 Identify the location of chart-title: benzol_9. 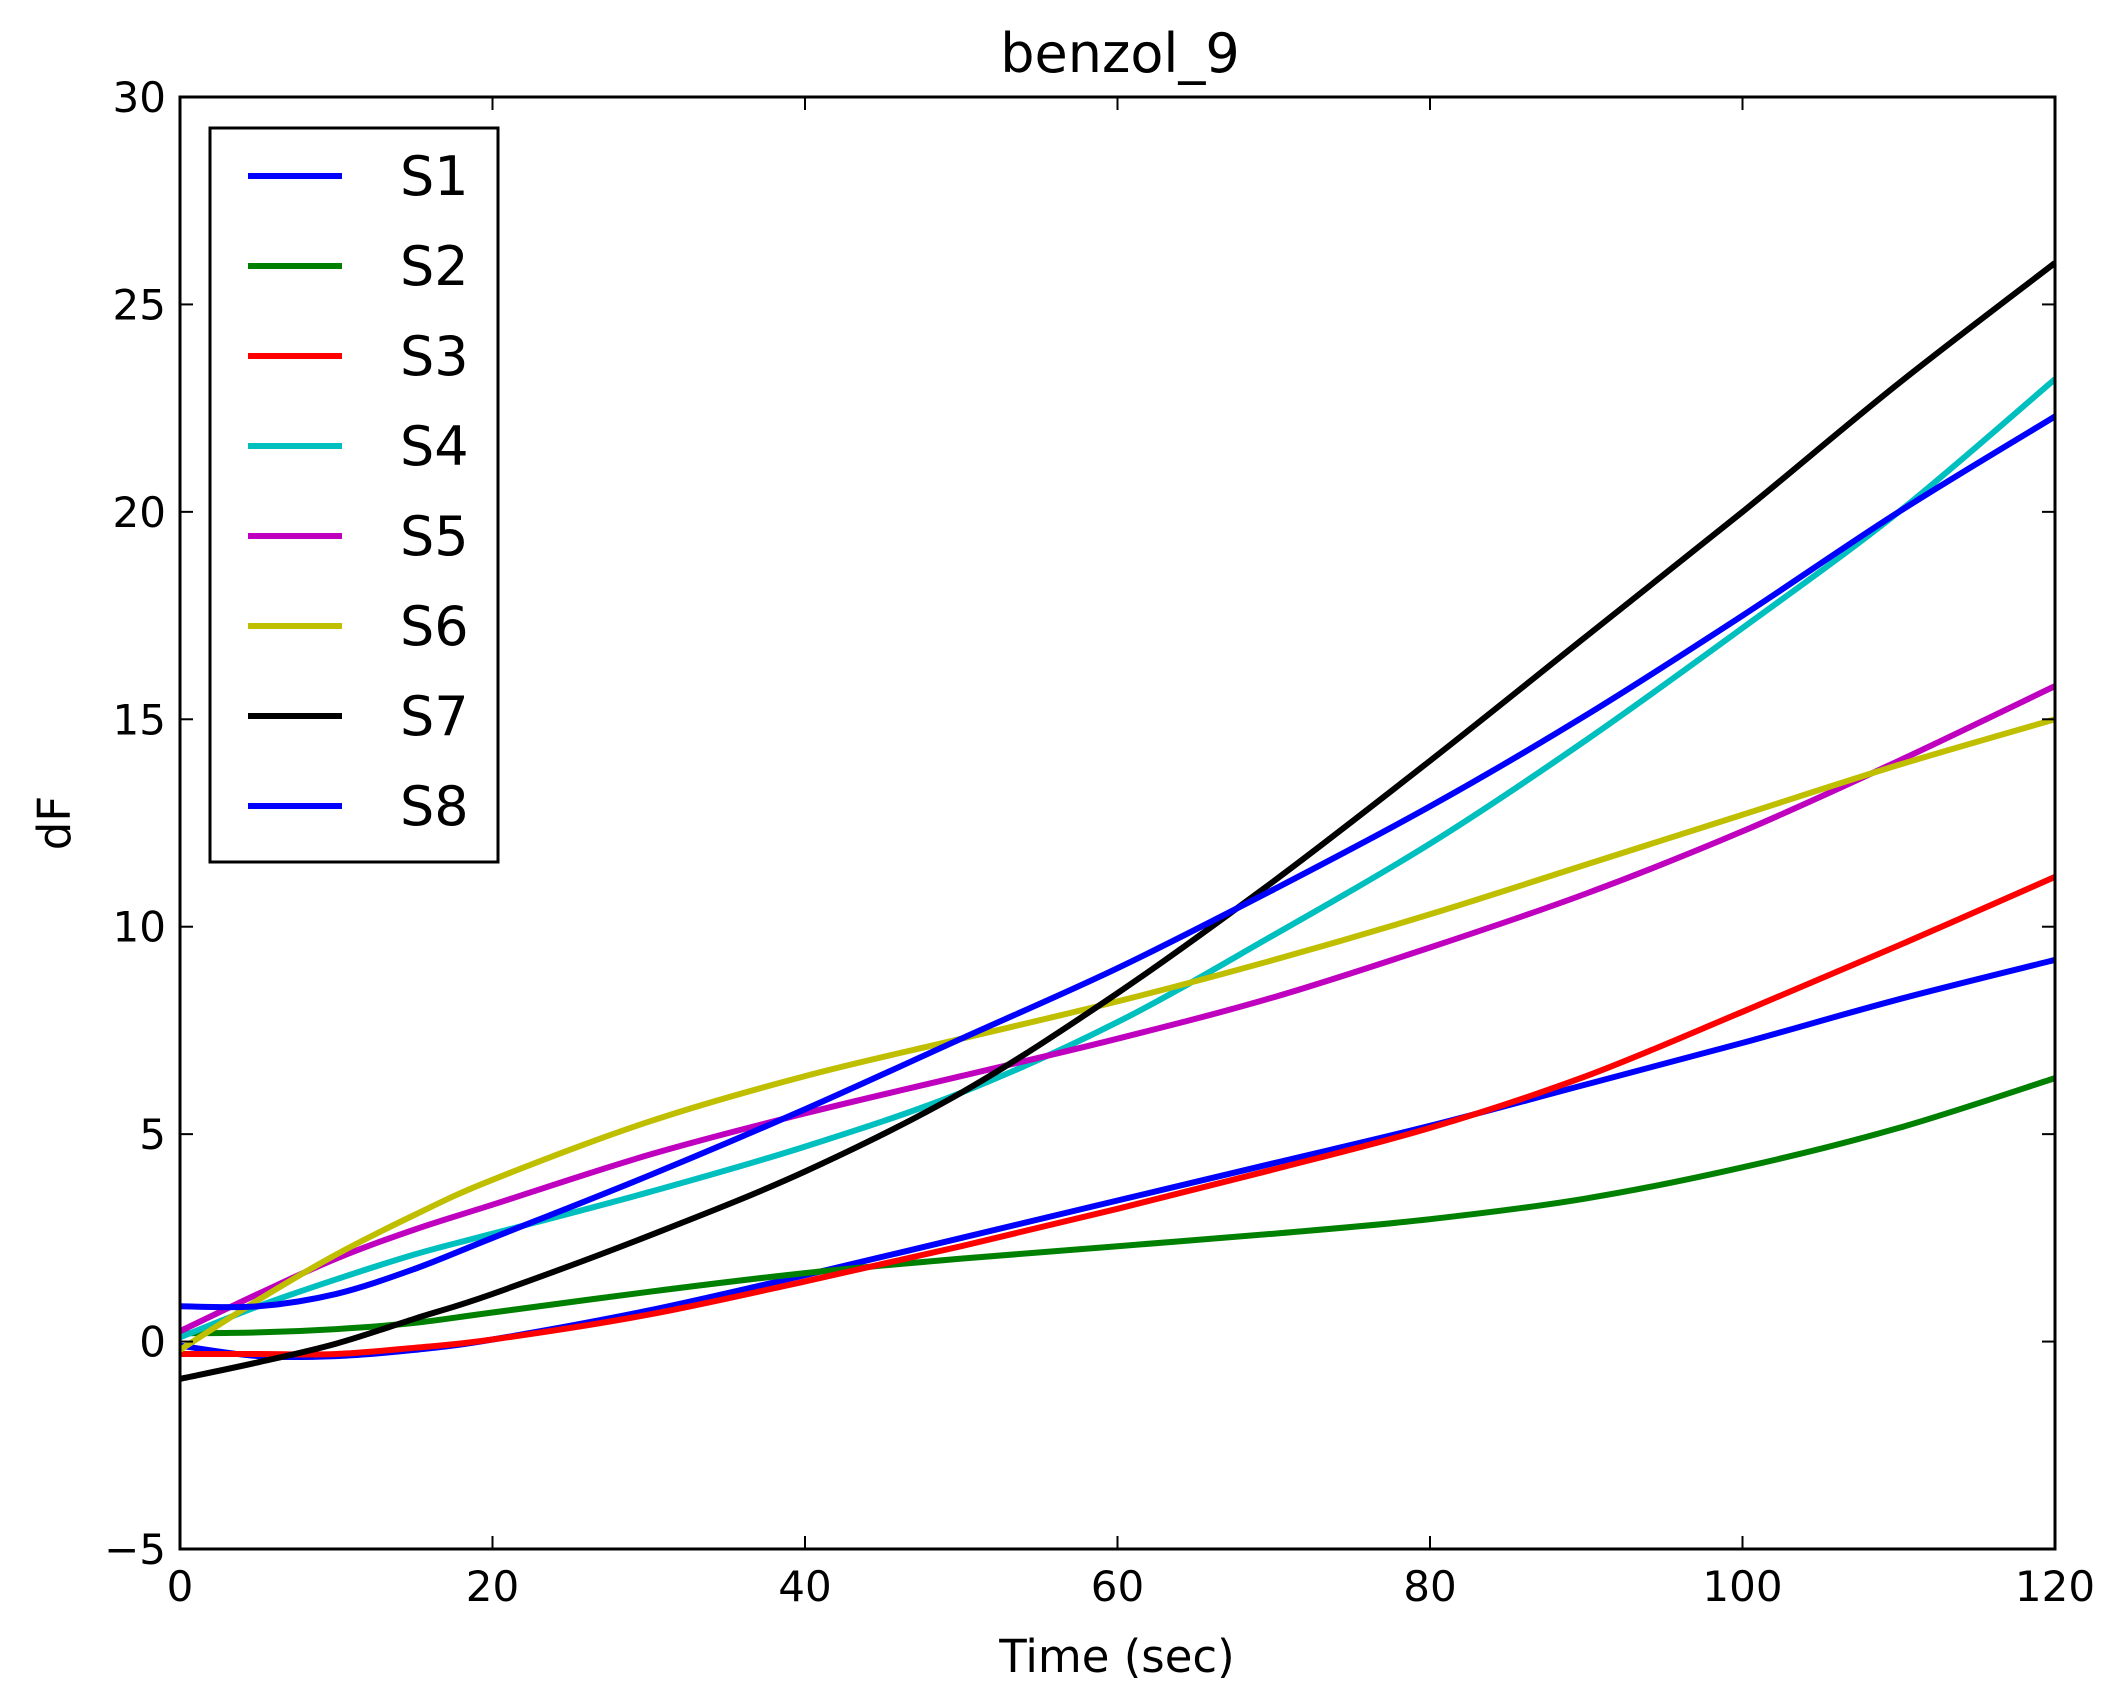
(1119, 53).